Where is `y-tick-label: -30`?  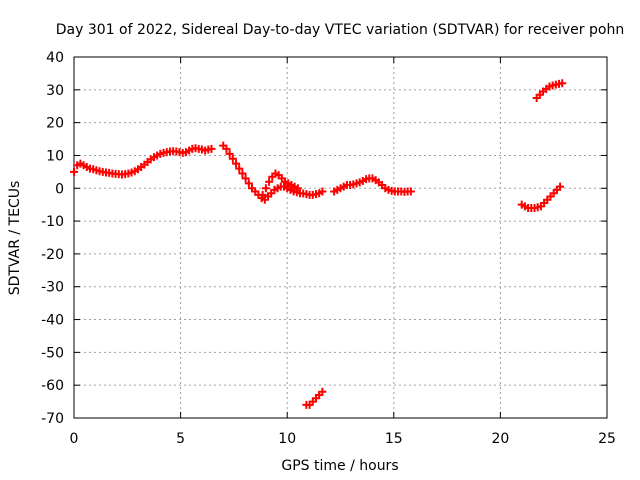 y-tick-label: -30 is located at coordinates (52, 288).